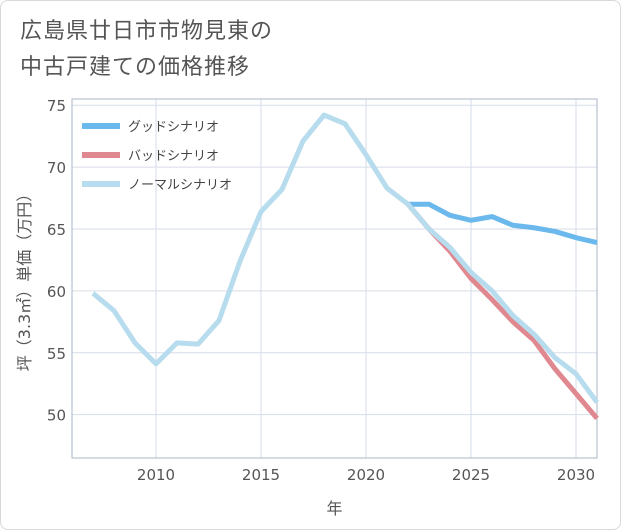 This screenshot has height=530, width=621. Describe the element at coordinates (261, 475) in the screenshot. I see `x-tick-label: 2015` at that location.